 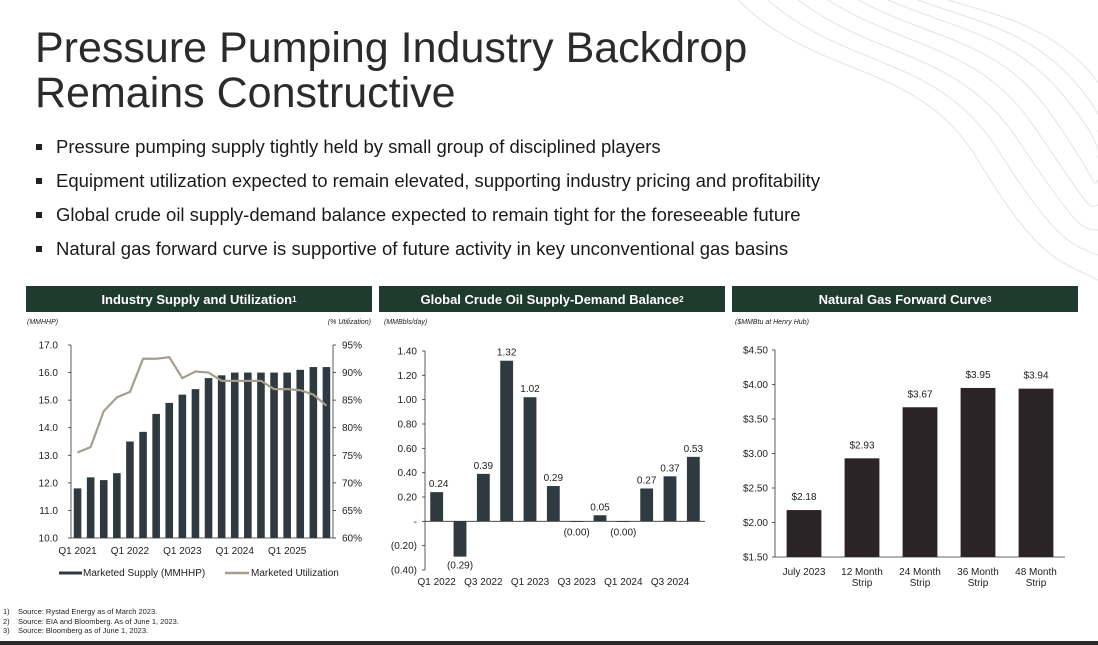 What do you see at coordinates (554, 478) in the screenshot?
I see `data-label: 0.29` at bounding box center [554, 478].